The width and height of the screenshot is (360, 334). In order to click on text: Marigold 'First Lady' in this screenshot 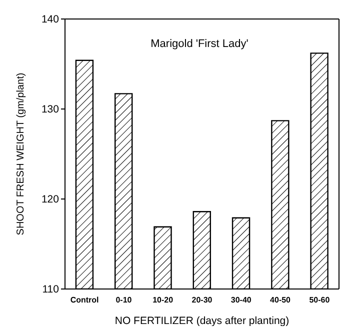, I will do `click(200, 44)`.